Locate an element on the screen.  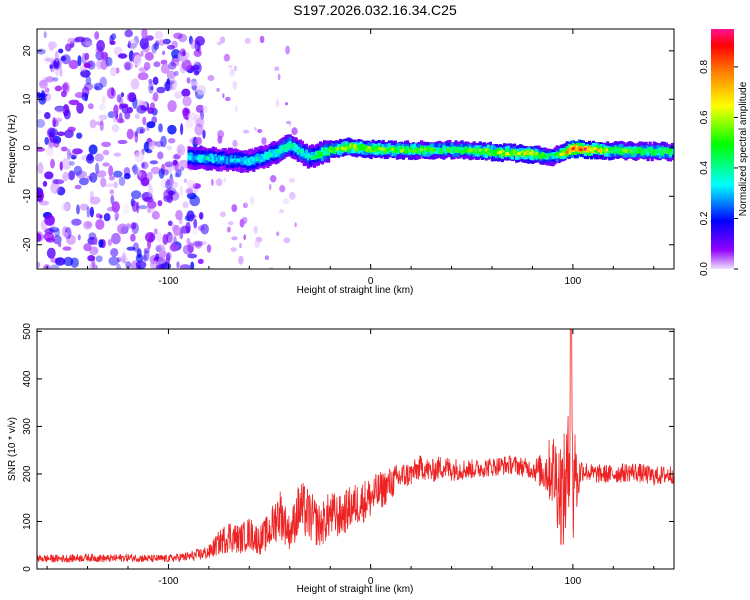
snr-y-tick-label: 300 is located at coordinates (27, 426).